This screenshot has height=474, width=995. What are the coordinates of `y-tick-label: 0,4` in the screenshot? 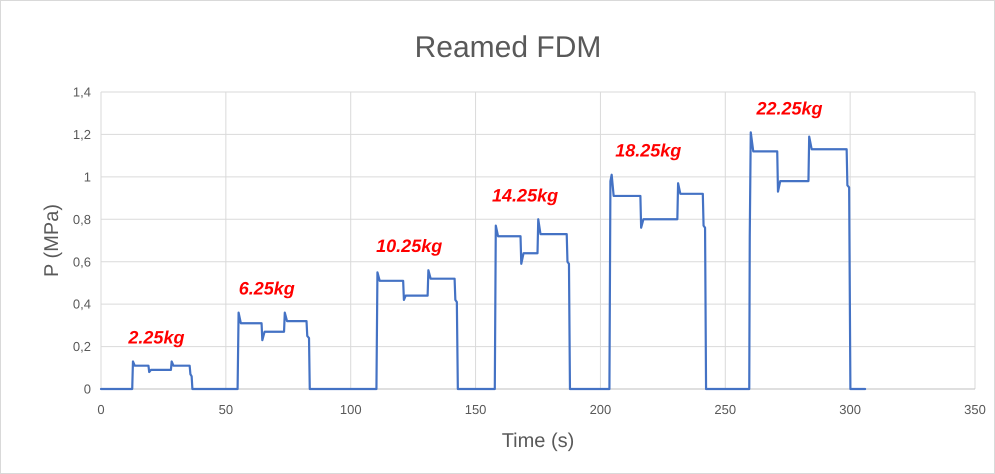 It's located at (81, 304).